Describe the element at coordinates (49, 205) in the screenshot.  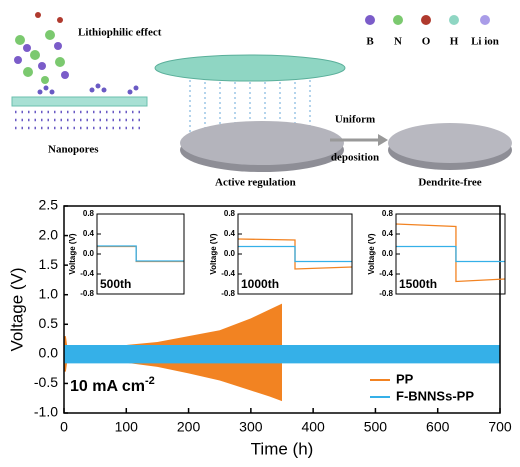
I see `y-tick-label: 2.5` at that location.